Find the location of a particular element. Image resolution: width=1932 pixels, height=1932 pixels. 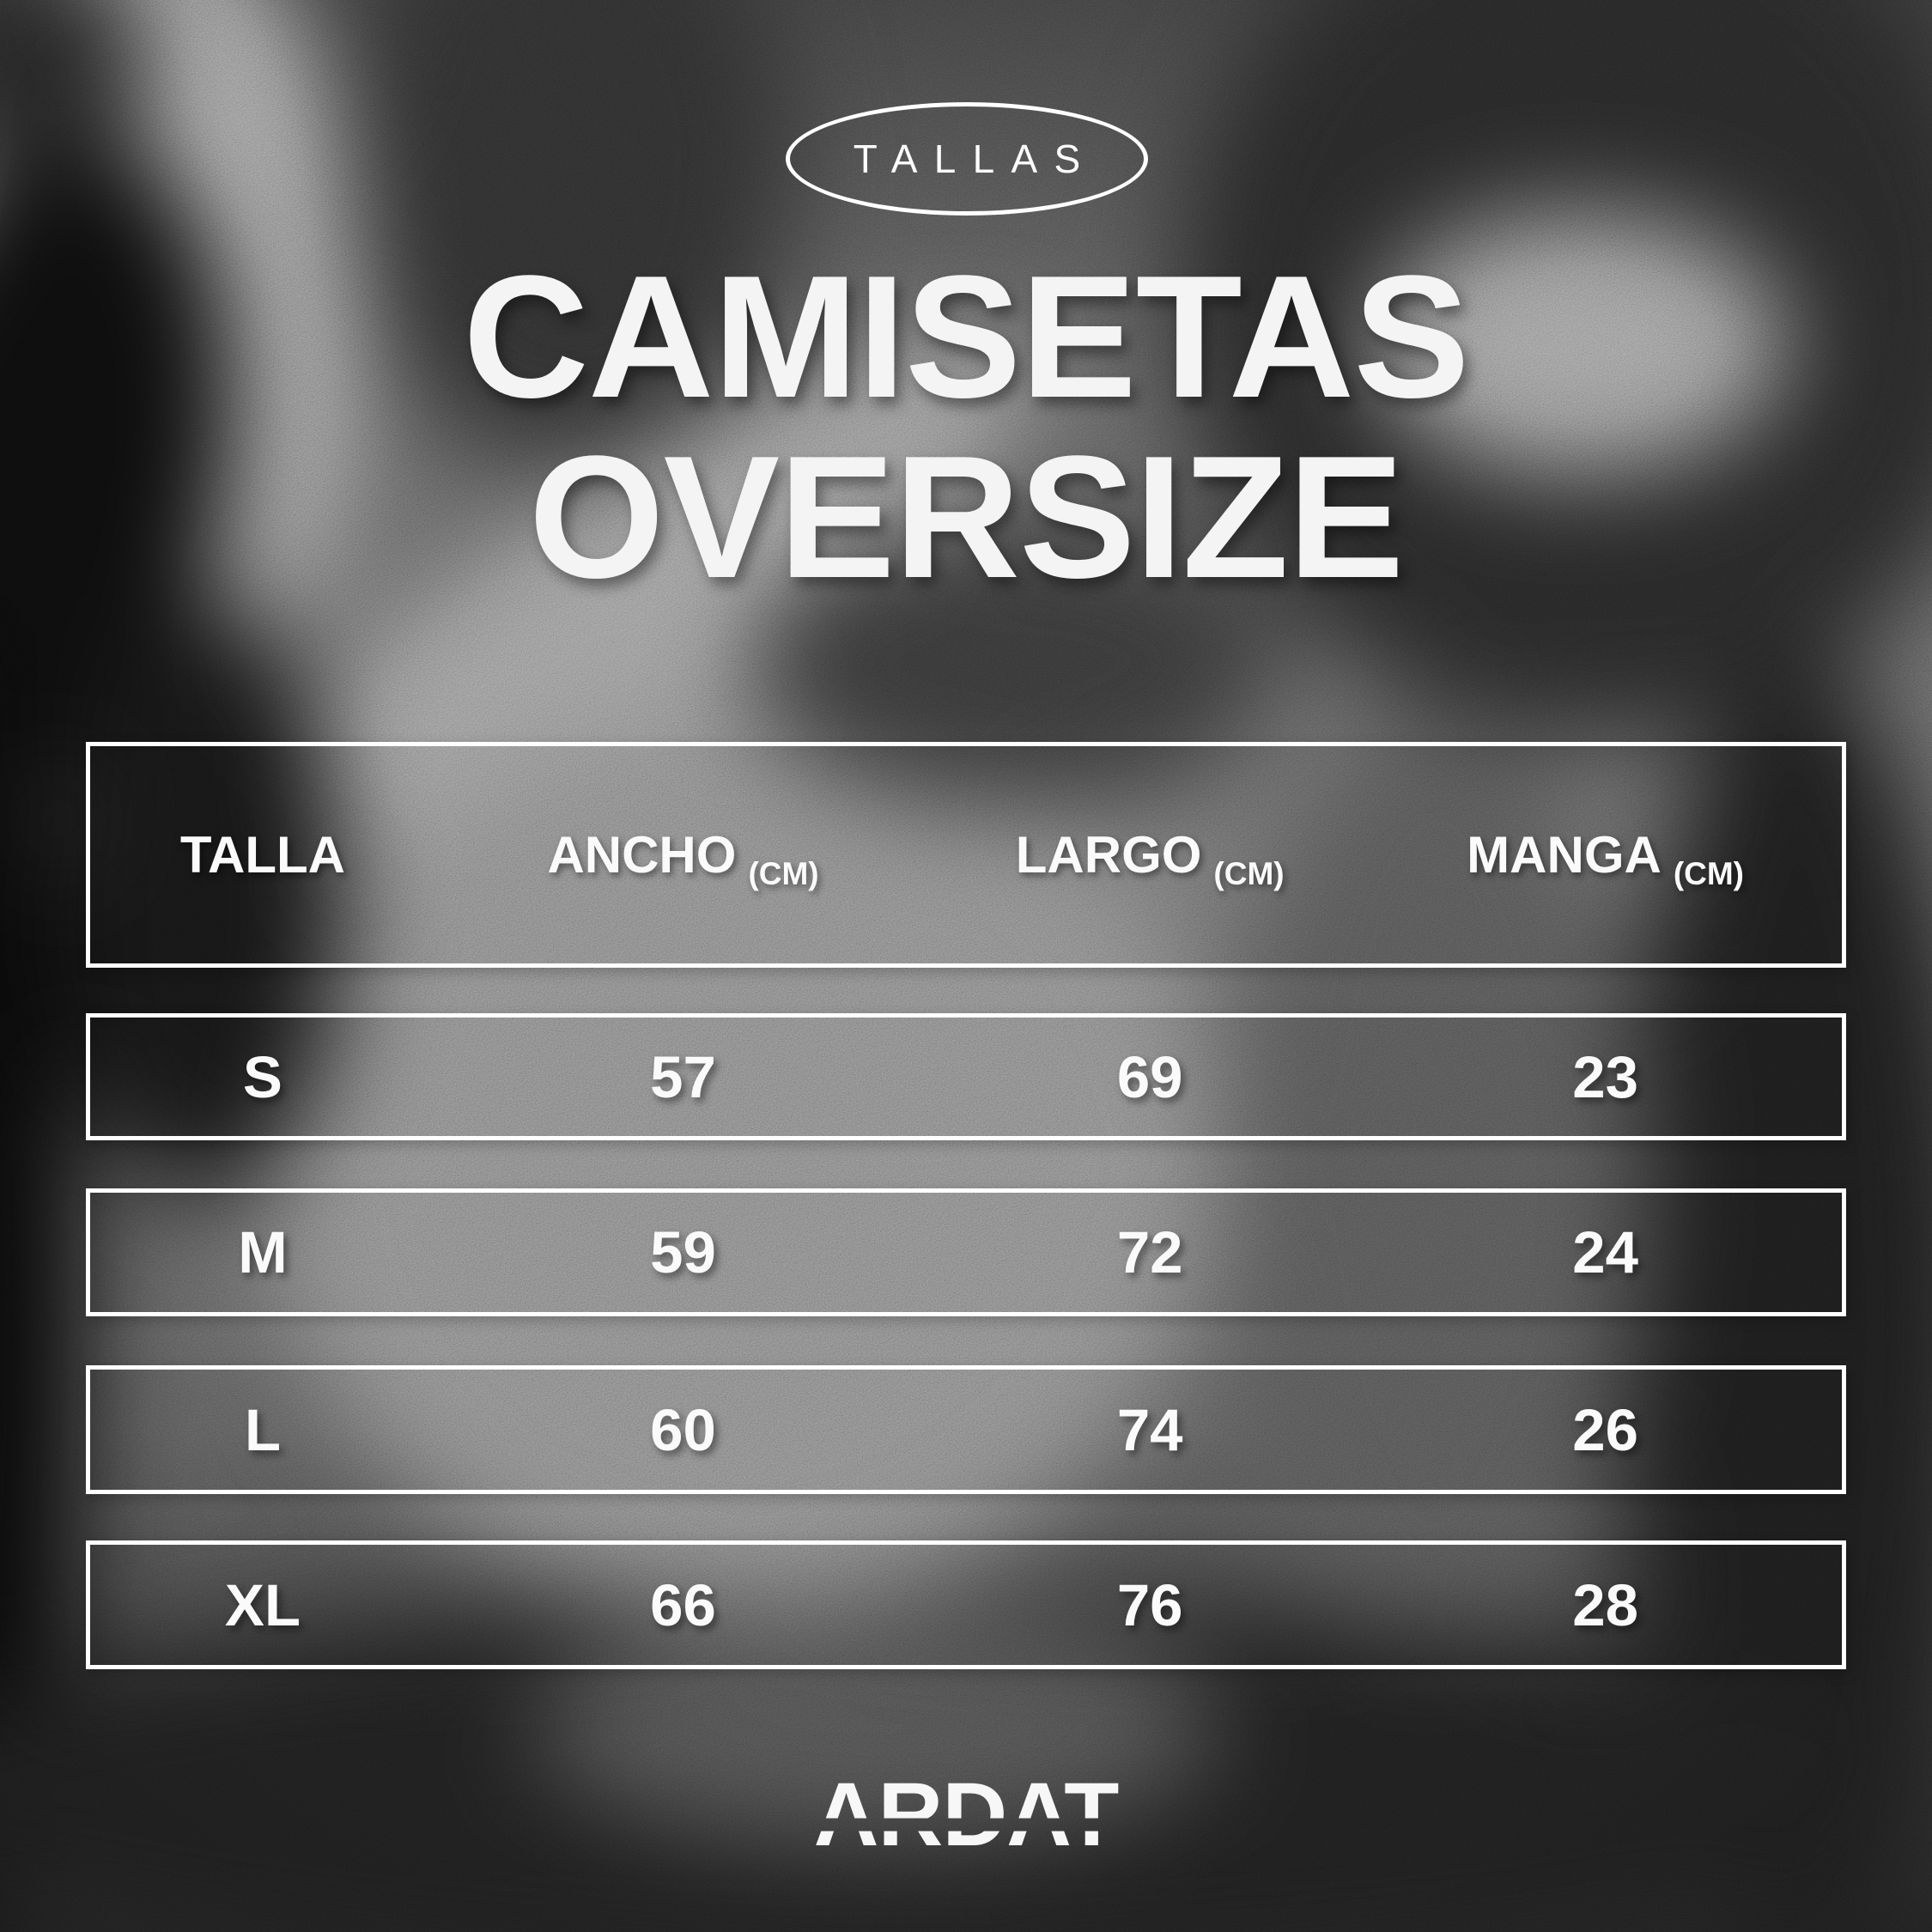

size-row-m: M 59 72 24 is located at coordinates (966, 1252).